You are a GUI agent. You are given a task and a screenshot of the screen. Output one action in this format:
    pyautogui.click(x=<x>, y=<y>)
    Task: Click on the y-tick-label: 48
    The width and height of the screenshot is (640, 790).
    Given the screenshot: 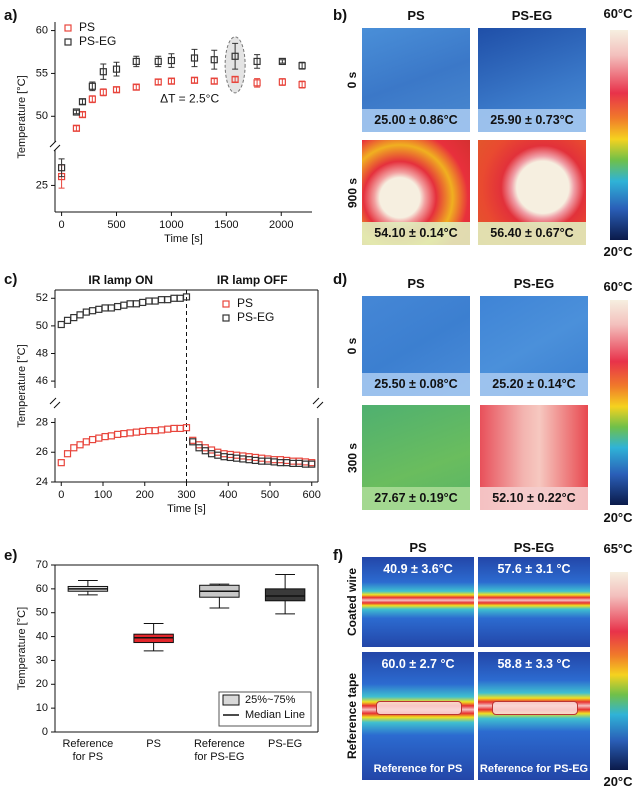 What is the action you would take?
    pyautogui.click(x=42, y=353)
    